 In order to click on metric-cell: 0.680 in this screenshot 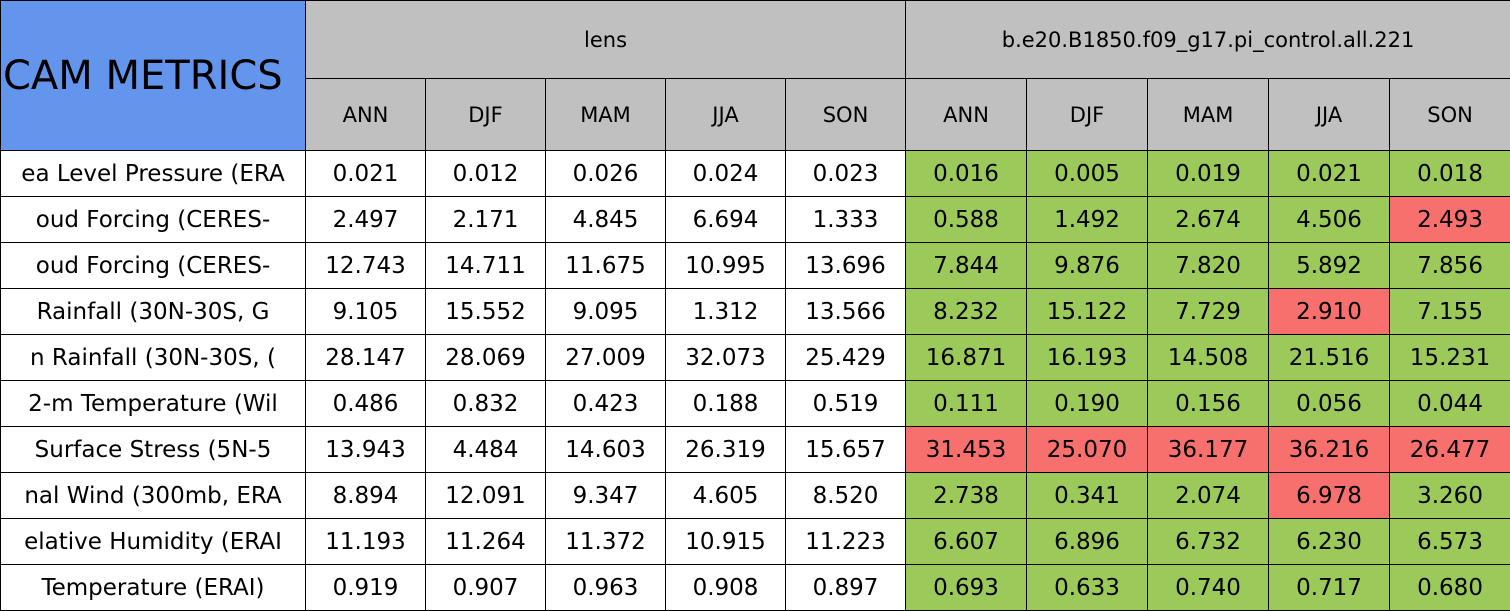, I will do `click(1449, 587)`.